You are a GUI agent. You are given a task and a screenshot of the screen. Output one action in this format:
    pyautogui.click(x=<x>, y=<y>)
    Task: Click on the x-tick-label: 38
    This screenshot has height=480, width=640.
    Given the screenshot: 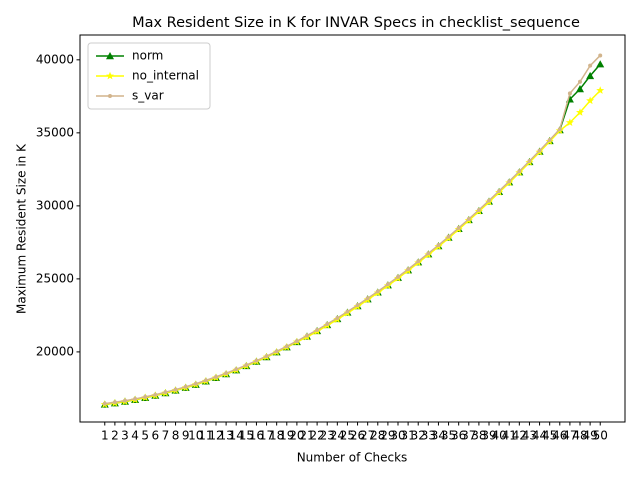 What is the action you would take?
    pyautogui.click(x=478, y=436)
    